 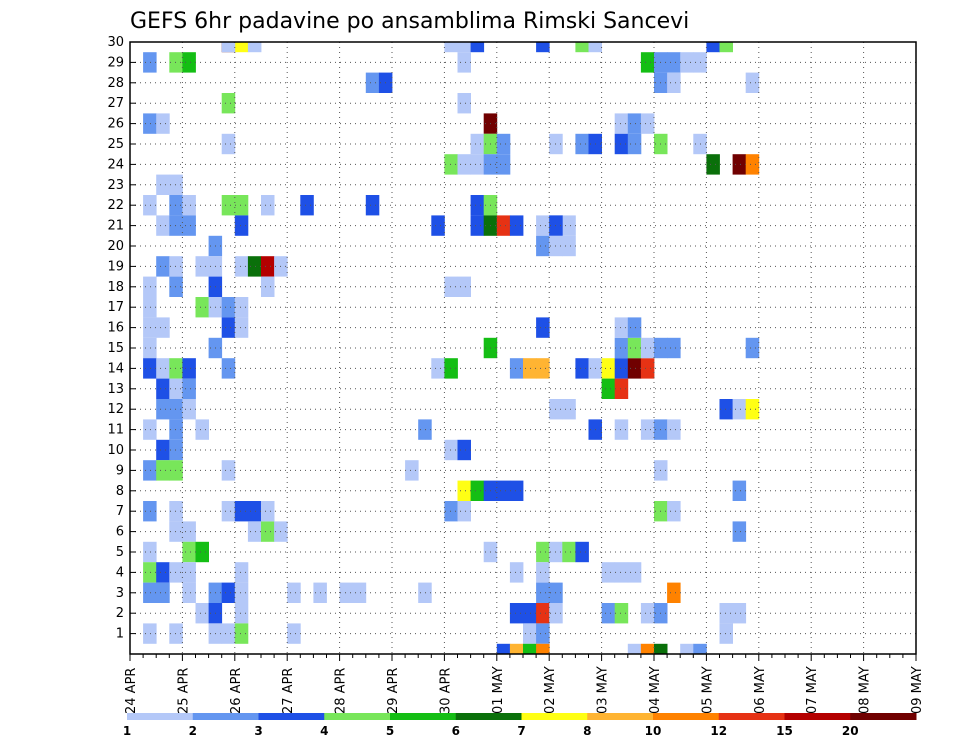 I want to click on y-tick-label: 18, so click(x=115, y=287).